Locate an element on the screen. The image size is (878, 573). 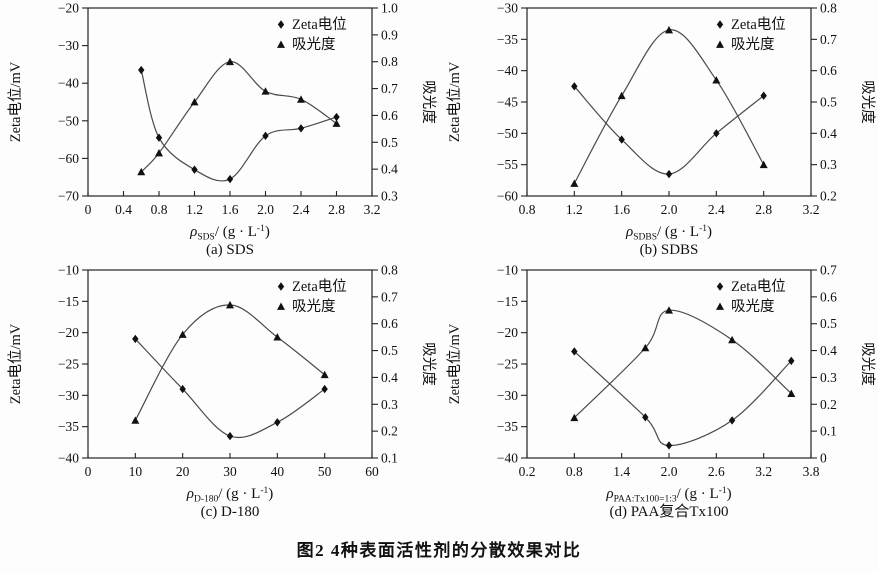
x-tick-label: 3.8 is located at coordinates (811, 471).